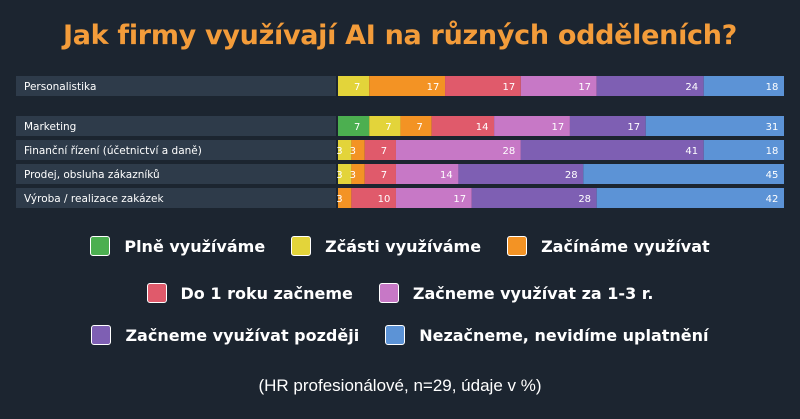 This screenshot has width=800, height=419. What do you see at coordinates (625, 246) in the screenshot?
I see `legend-label: Začínáme využívat` at bounding box center [625, 246].